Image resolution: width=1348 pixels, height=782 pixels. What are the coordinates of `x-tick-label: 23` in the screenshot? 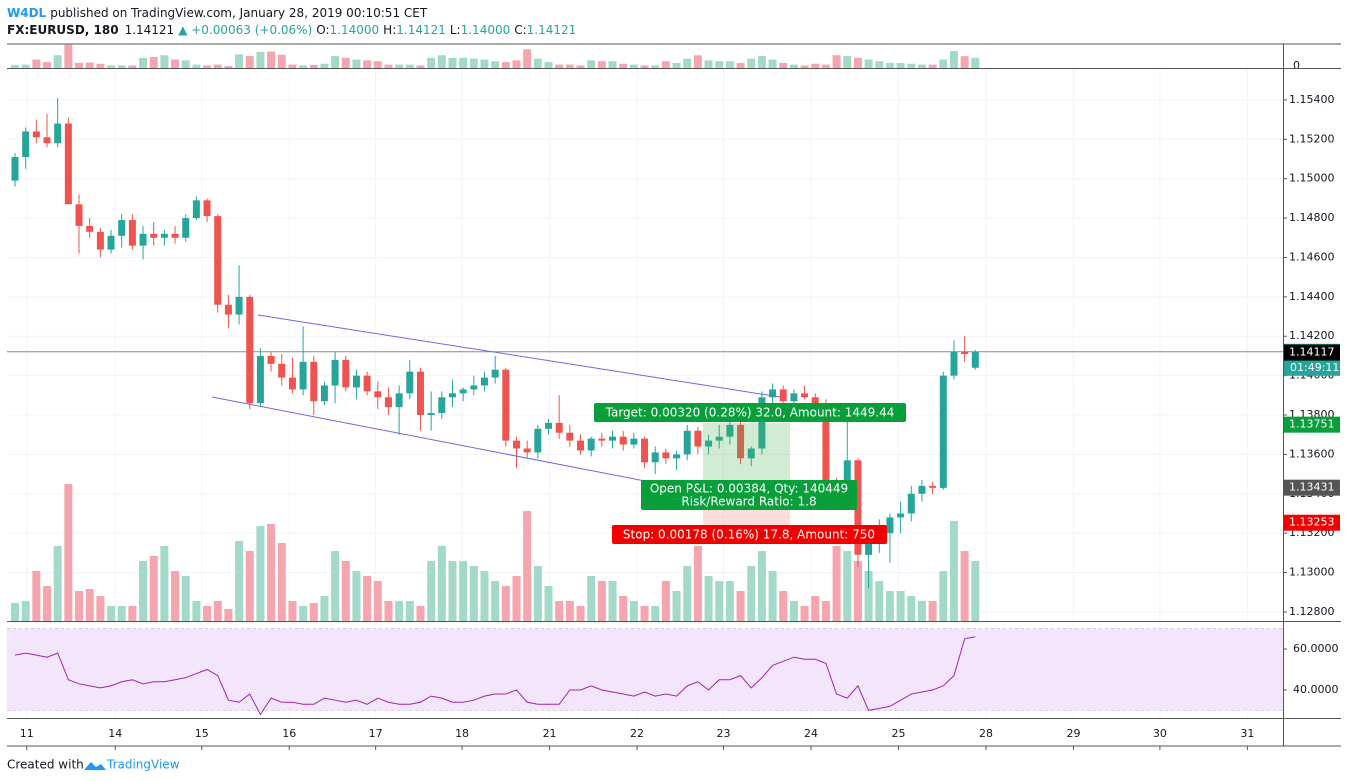 It's located at (723, 733).